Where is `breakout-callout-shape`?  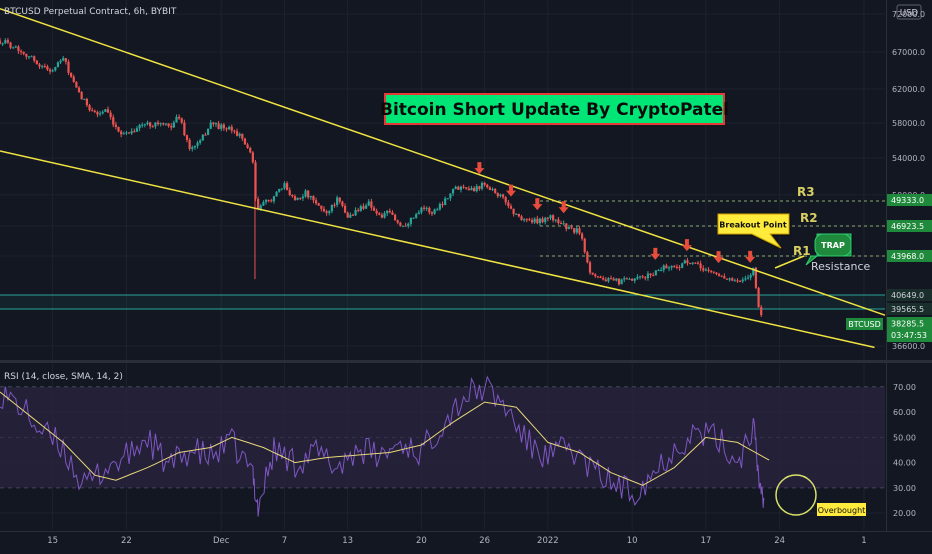 breakout-callout-shape is located at coordinates (753, 231).